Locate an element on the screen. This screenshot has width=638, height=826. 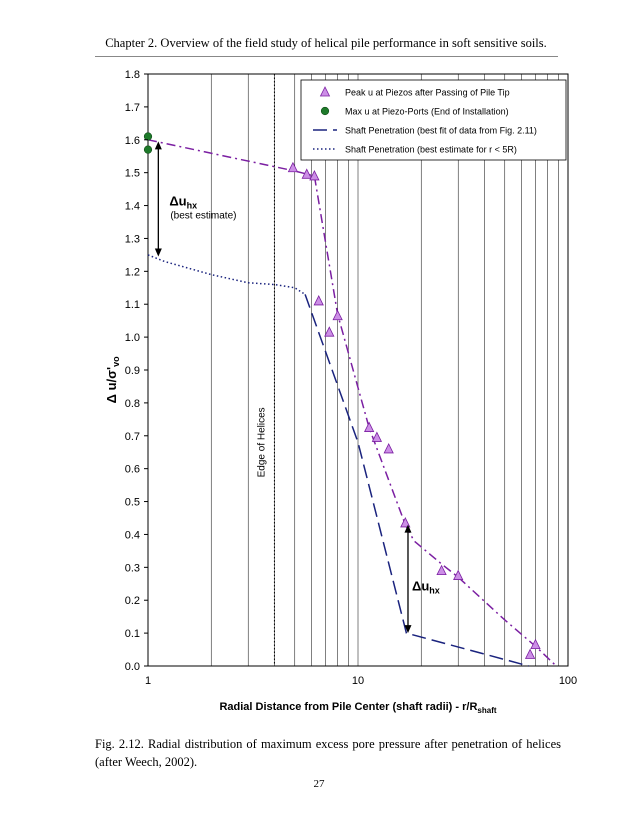
y-tick-label: 1.6 is located at coordinates (132, 141).